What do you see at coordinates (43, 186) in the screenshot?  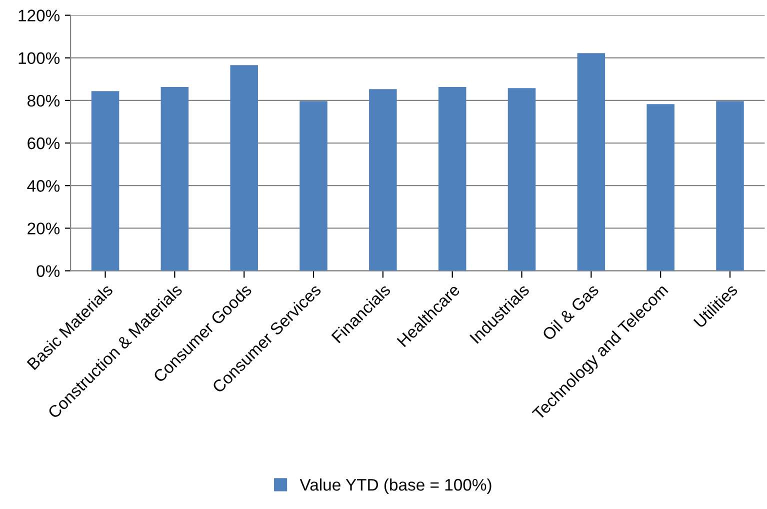 I see `y-tick-label: 40%` at bounding box center [43, 186].